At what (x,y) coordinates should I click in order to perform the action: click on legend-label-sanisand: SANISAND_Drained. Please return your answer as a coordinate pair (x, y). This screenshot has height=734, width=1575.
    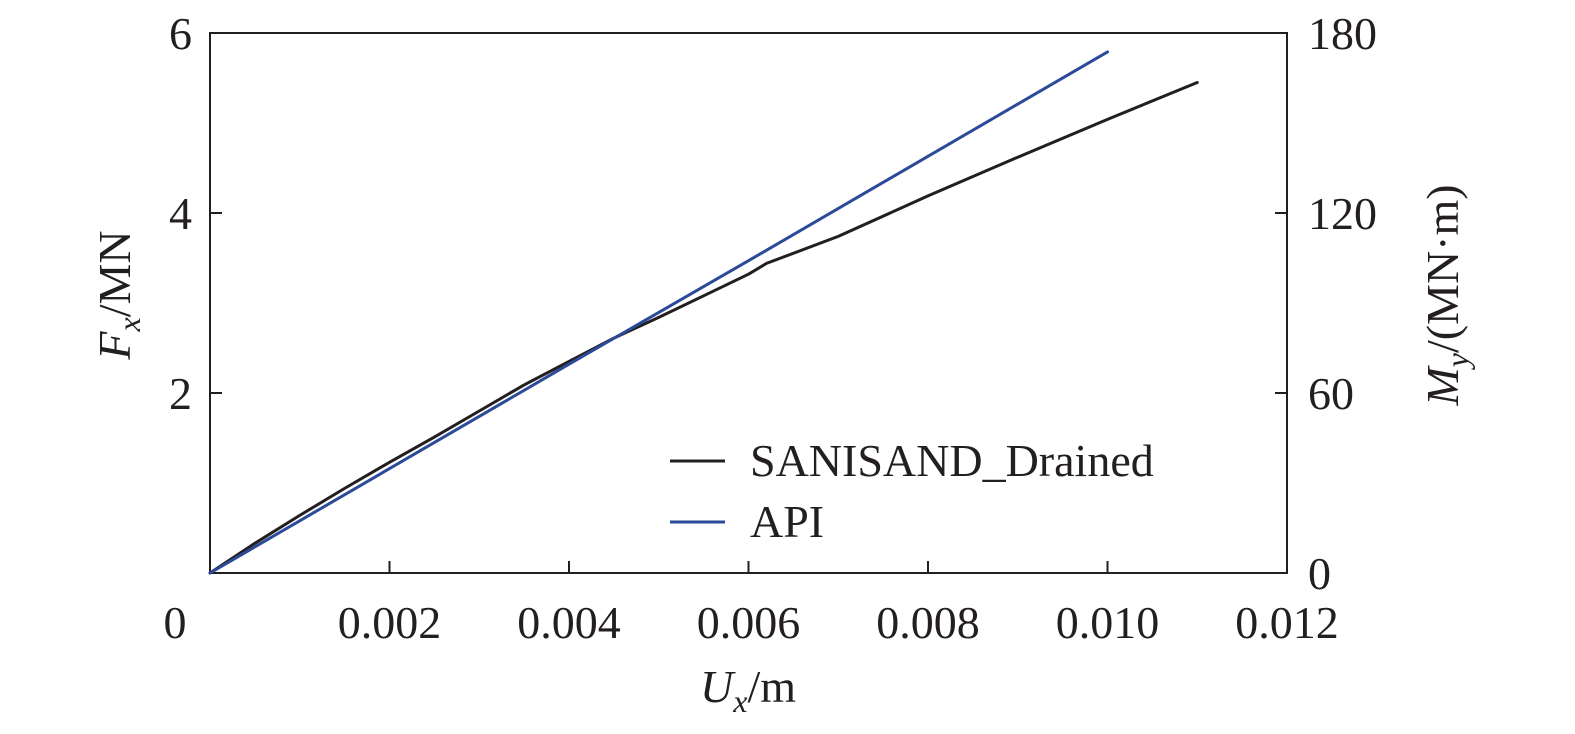
    Looking at the image, I should click on (952, 460).